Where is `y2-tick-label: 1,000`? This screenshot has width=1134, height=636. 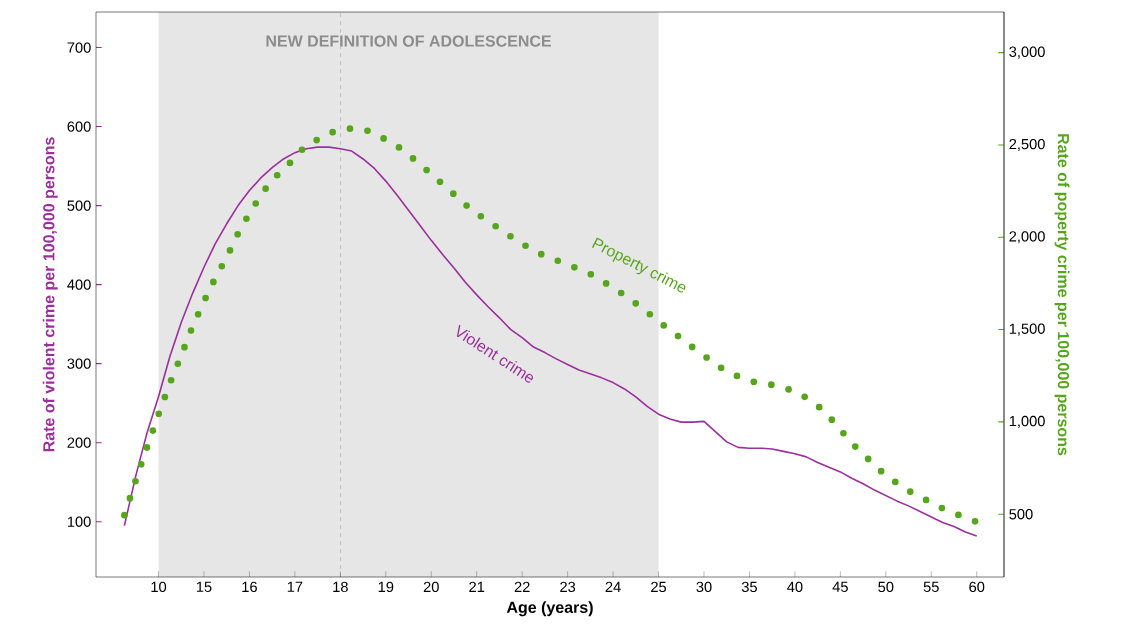
y2-tick-label: 1,000 is located at coordinates (1027, 421).